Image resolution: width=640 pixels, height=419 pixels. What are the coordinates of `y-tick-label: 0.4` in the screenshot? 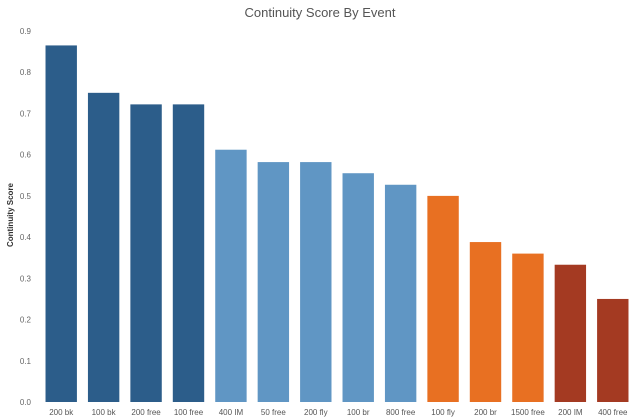 It's located at (26, 237).